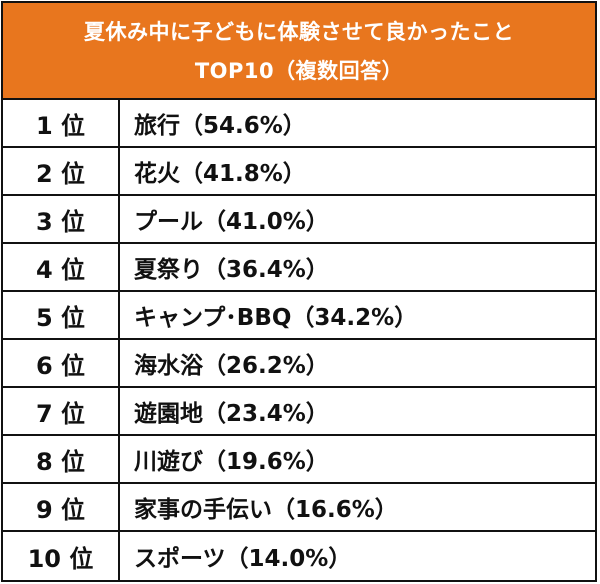 This screenshot has width=600, height=584. I want to click on rank-cell: 5 位, so click(61, 315).